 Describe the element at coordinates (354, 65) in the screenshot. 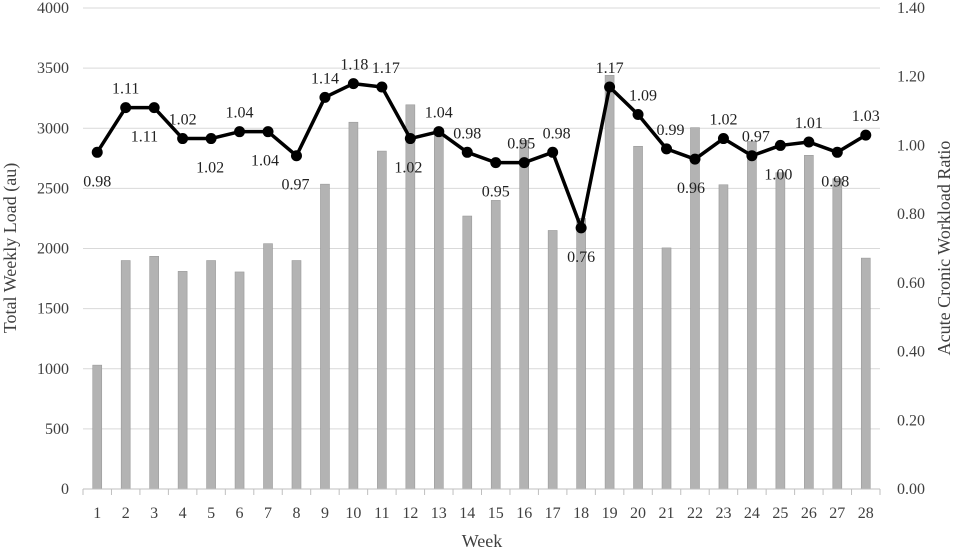

I see `acwr-data-label: 1.18` at that location.